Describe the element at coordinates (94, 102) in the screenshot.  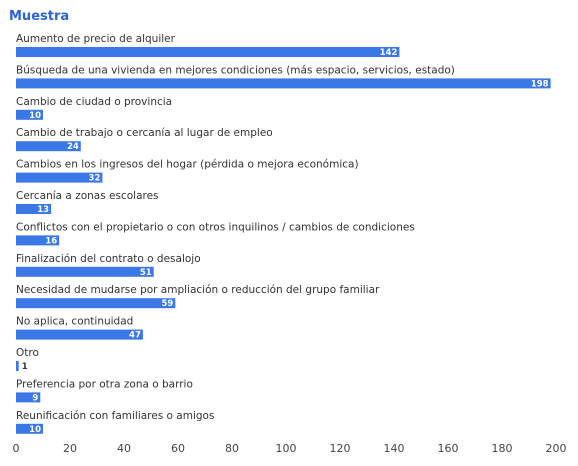
I see `category-label: Cambio de ciudad o provincia` at that location.